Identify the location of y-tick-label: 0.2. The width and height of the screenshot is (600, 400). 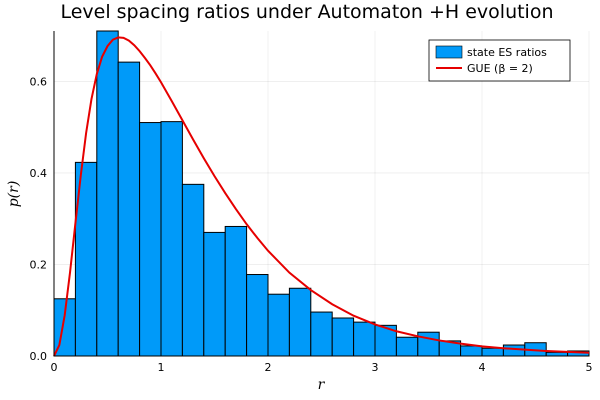
(39, 264).